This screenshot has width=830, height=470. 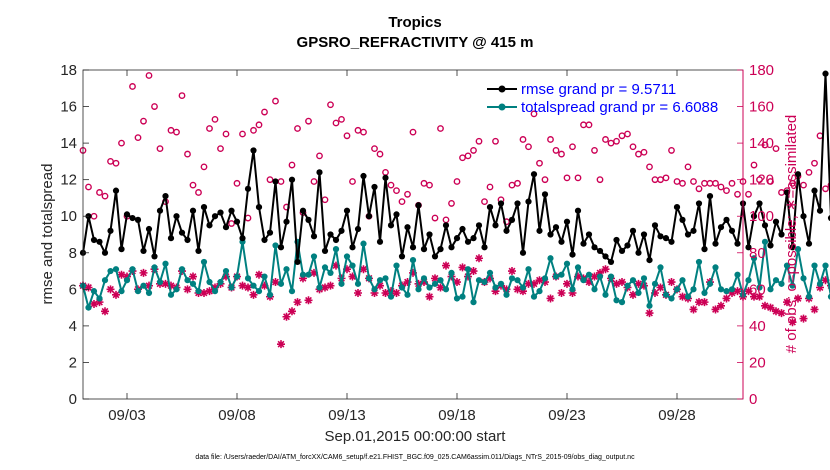 What do you see at coordinates (68, 107) in the screenshot?
I see `y-tick-label: 16` at bounding box center [68, 107].